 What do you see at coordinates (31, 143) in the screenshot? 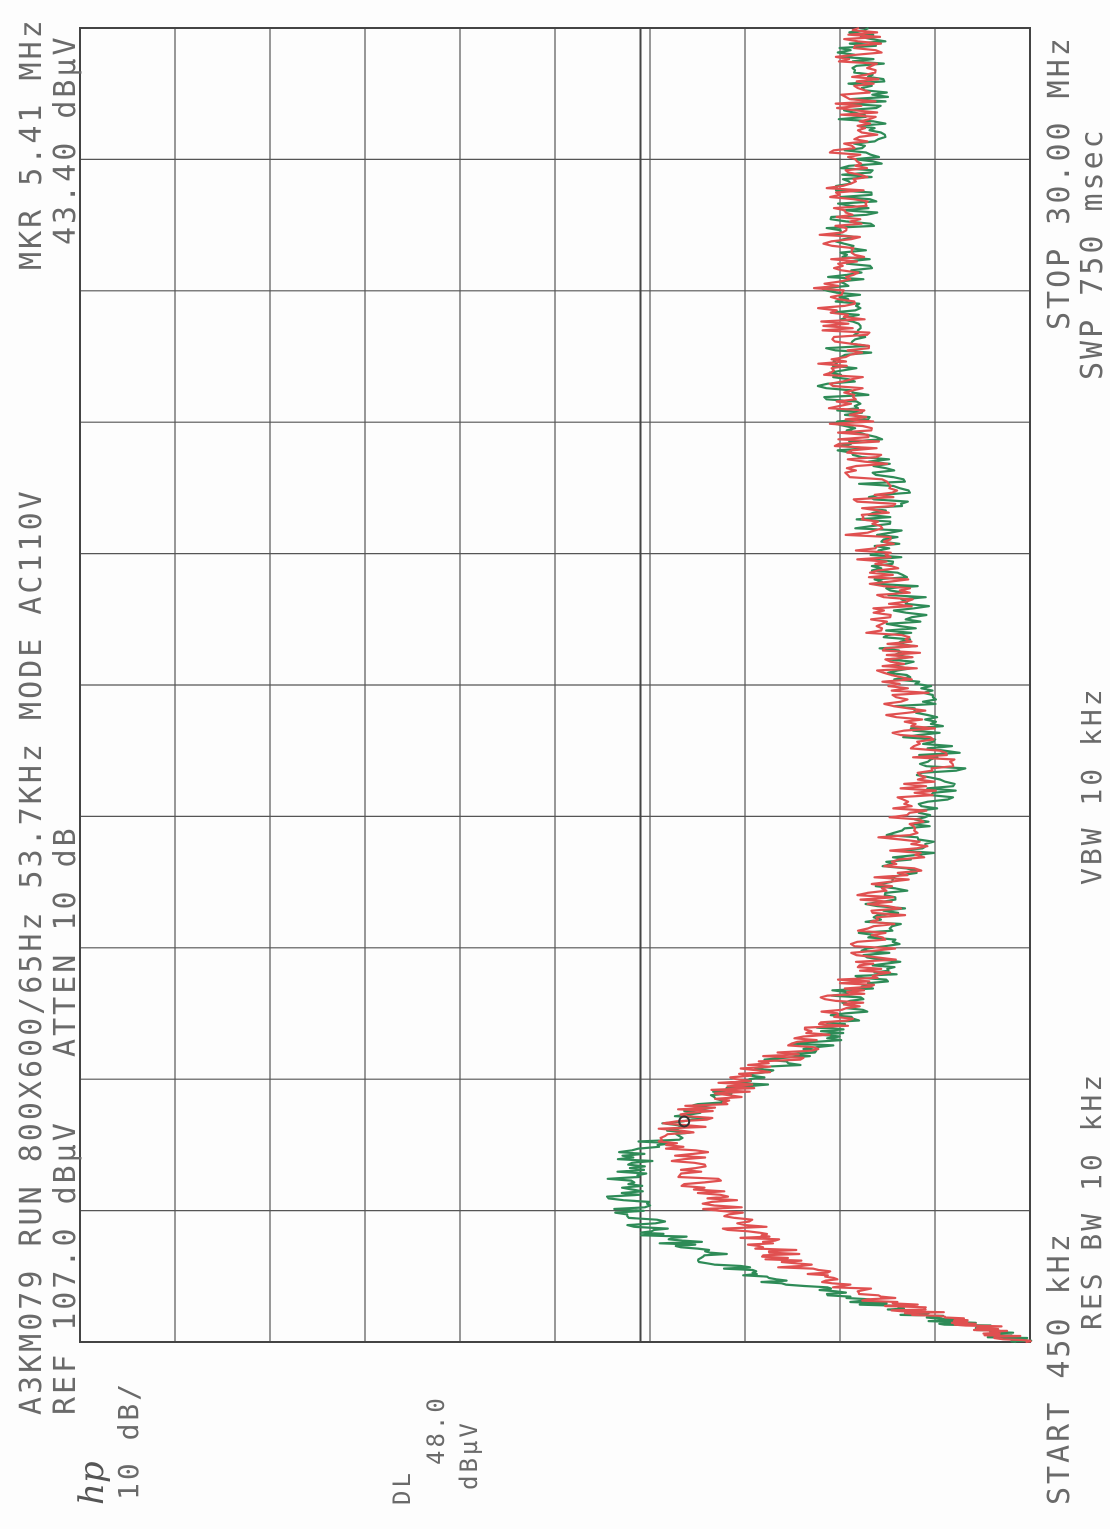
I see `marker-frequency: MKR 5.41 MHz` at bounding box center [31, 143].